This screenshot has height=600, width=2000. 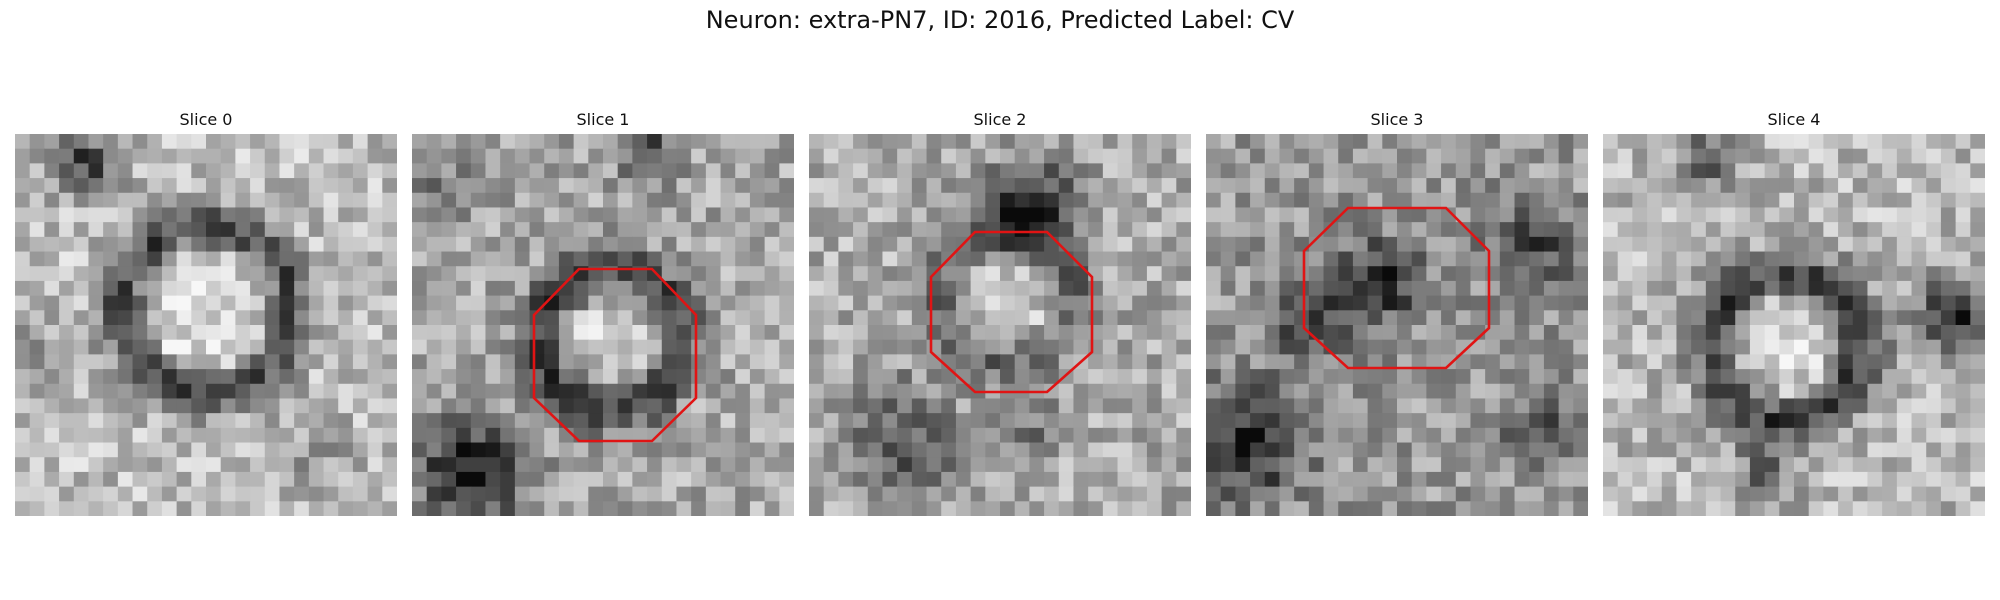 I want to click on slice-0-pixels, so click(x=206, y=325).